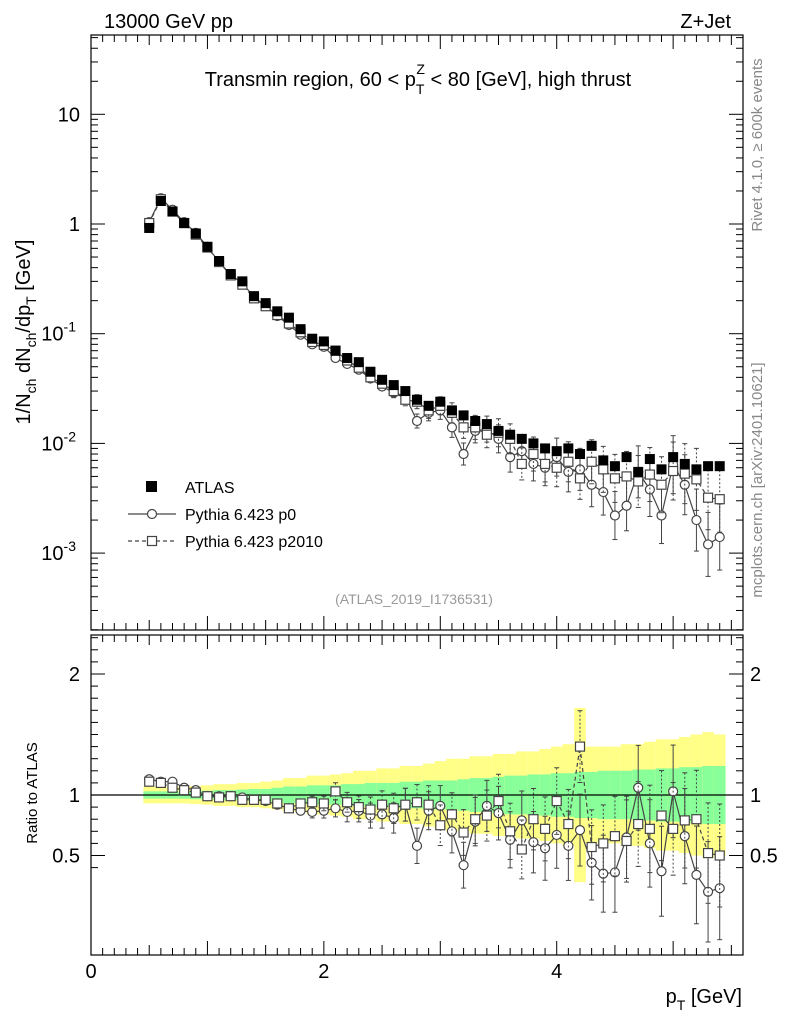 The height and width of the screenshot is (1024, 786). Describe the element at coordinates (705, 22) in the screenshot. I see `process-label: Z+Jet` at that location.